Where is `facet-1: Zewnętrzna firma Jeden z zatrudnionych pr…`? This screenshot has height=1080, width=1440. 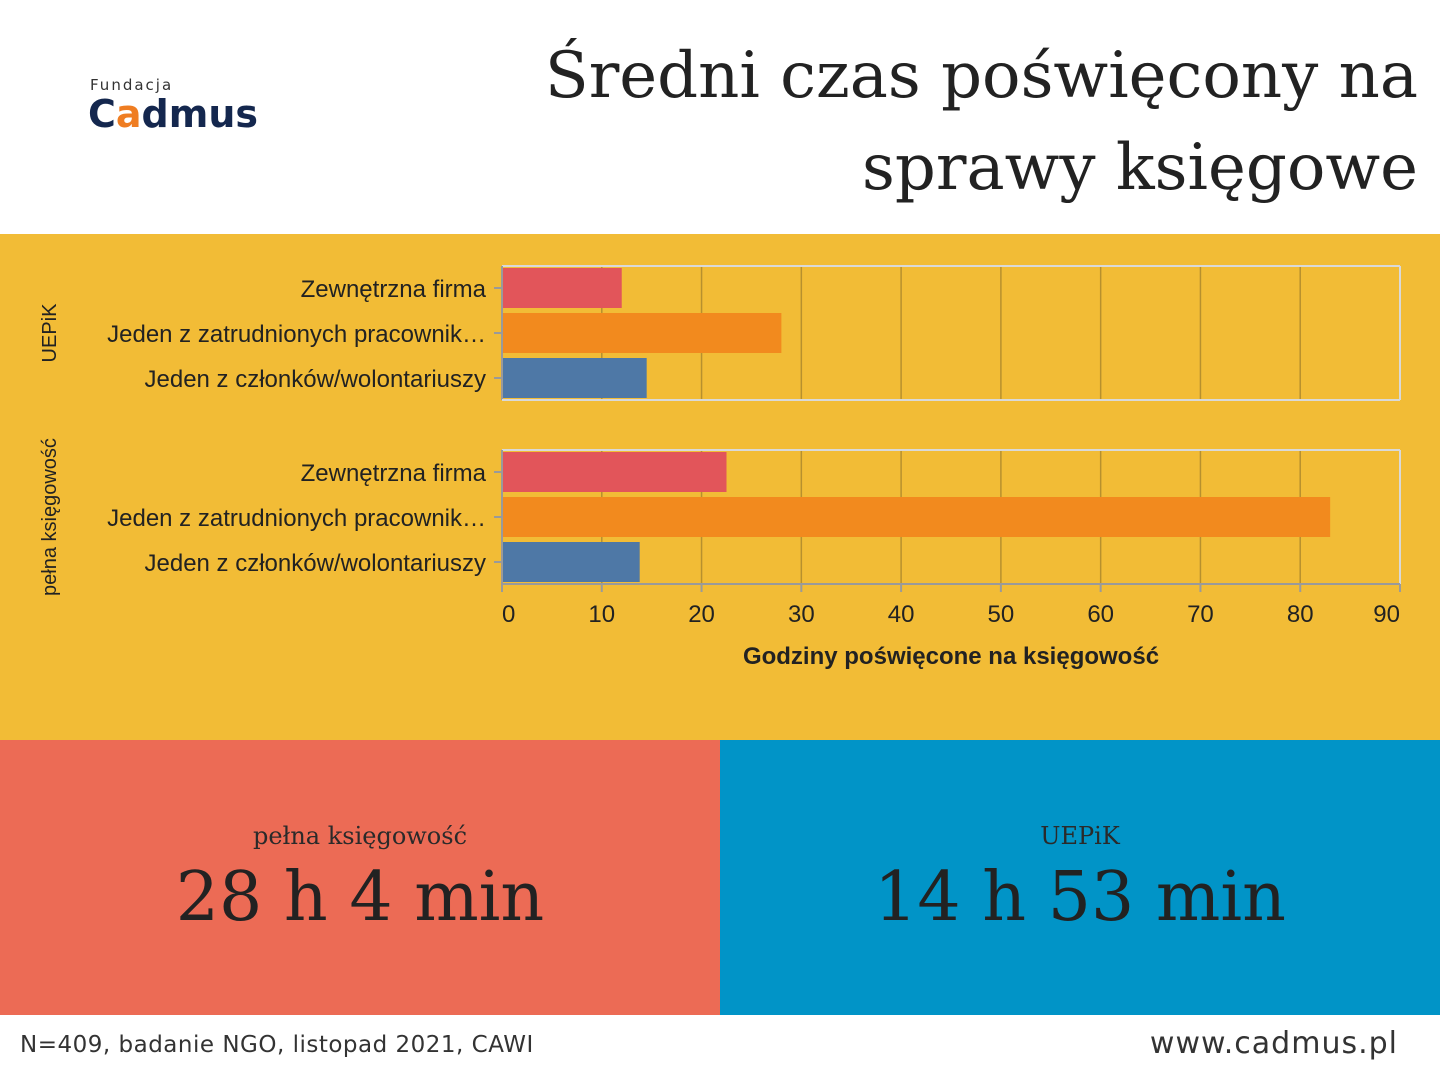
facet-1: Zewnętrzna firma Jeden z zatrudnionych pr… is located at coordinates (720, 517).